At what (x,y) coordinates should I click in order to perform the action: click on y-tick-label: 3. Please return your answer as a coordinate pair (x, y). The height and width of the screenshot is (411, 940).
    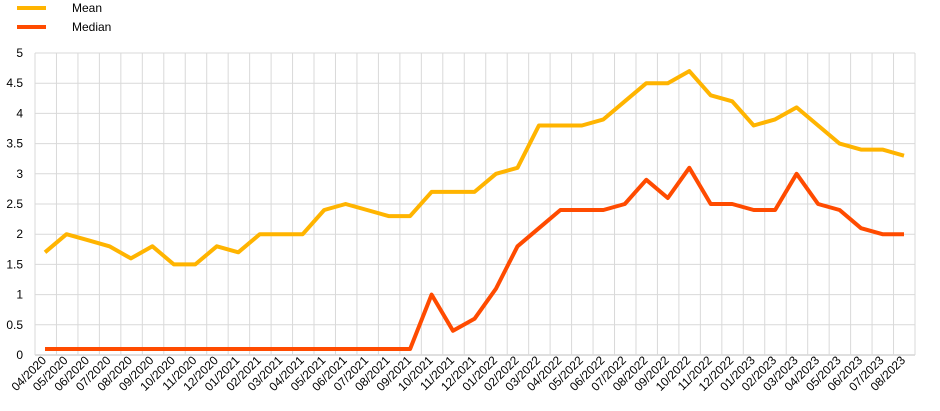
    Looking at the image, I should click on (19, 174).